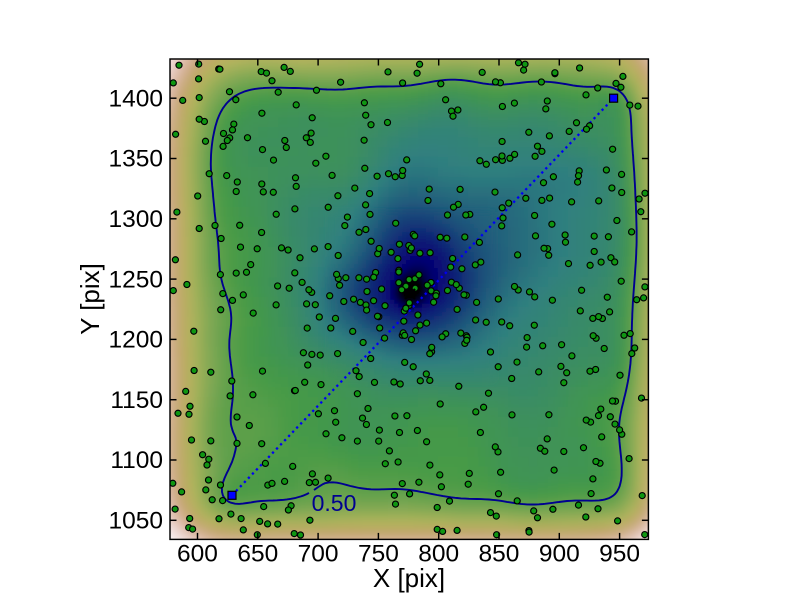 The image size is (800, 600). I want to click on svg-text: 1350, so click(135, 159).